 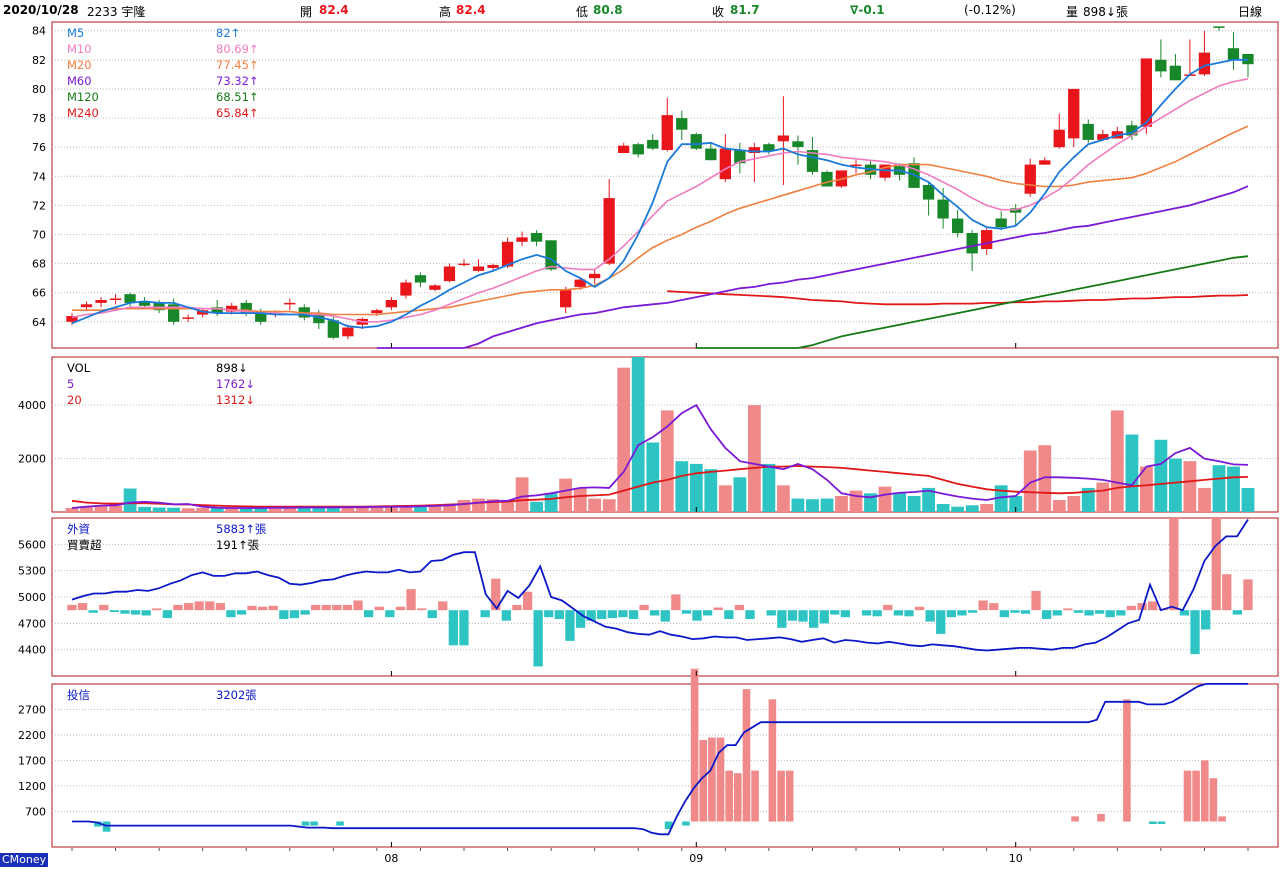 What do you see at coordinates (84, 545) in the screenshot?
I see `legend-name: 買賣超` at bounding box center [84, 545].